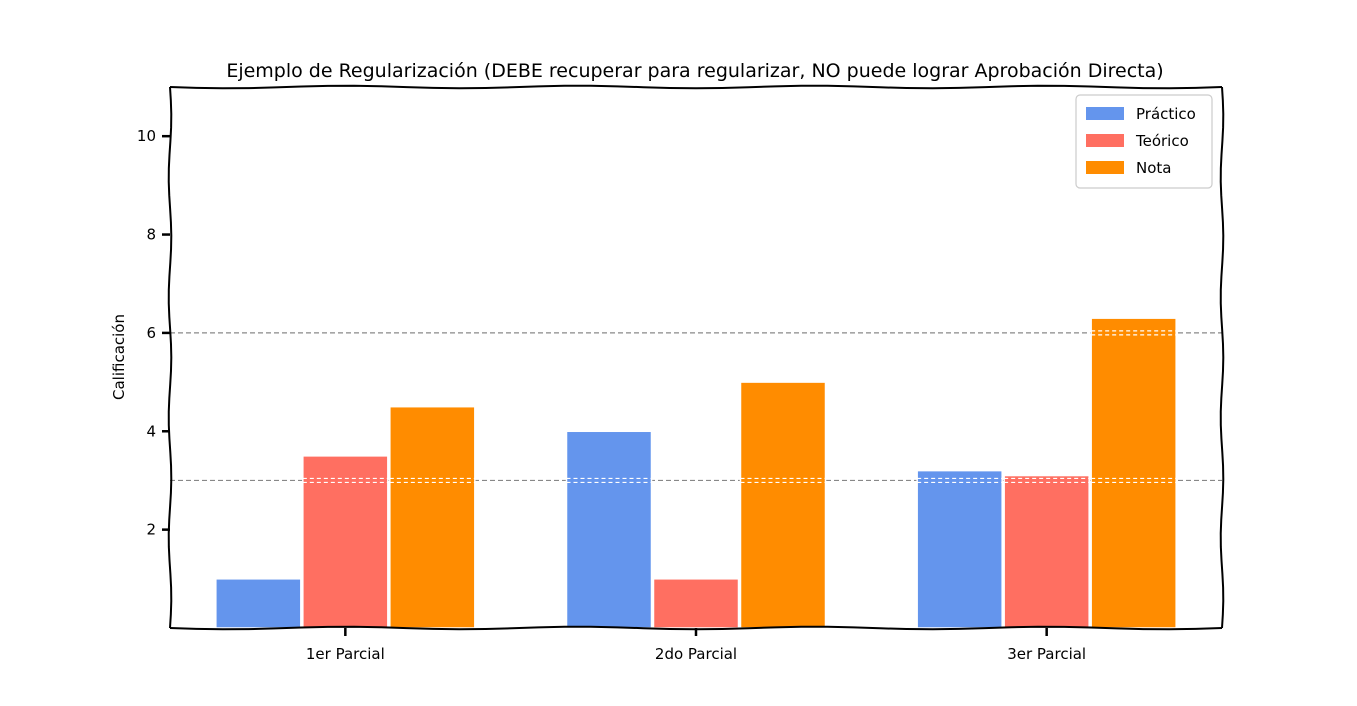  I want to click on x-tick-label: 2do Parcial, so click(696, 654).